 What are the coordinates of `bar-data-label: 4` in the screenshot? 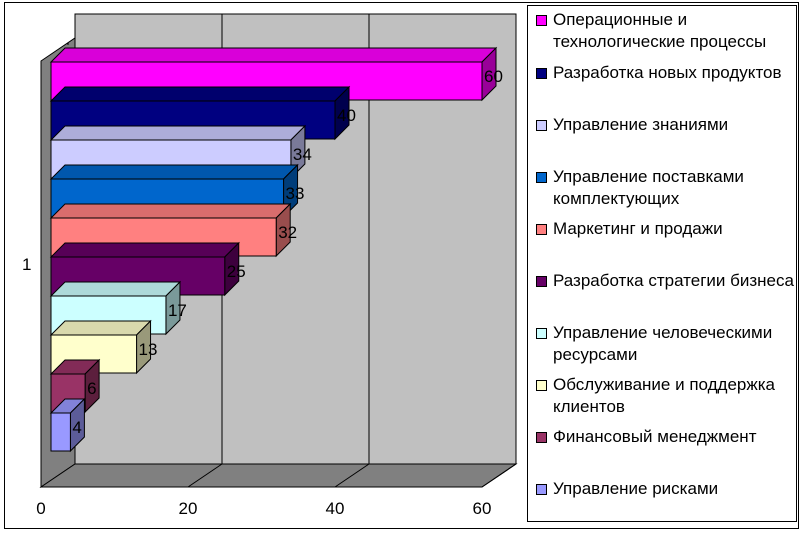 It's located at (76, 427).